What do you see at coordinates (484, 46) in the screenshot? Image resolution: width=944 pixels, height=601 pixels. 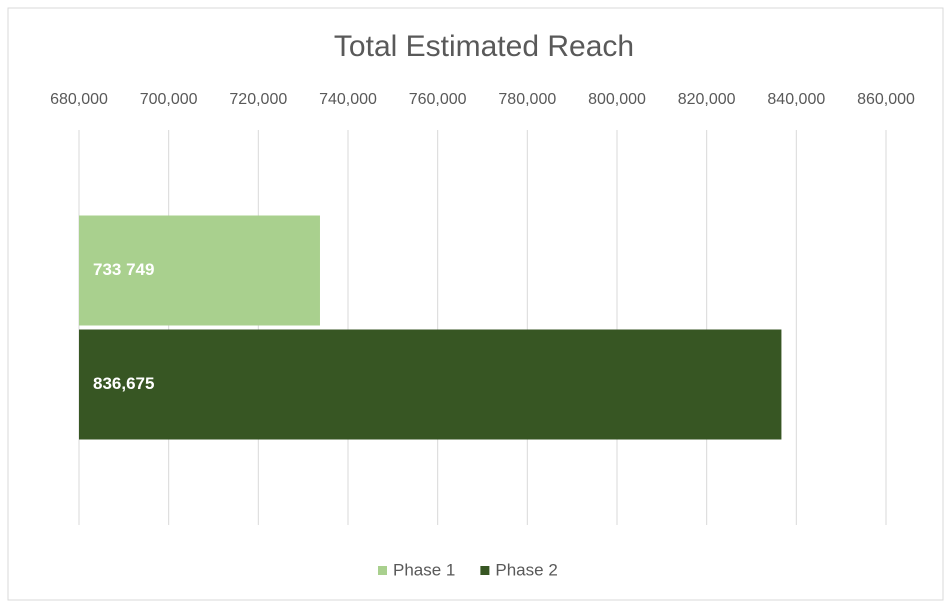 I see `chart-title: Total Estimated Reach` at bounding box center [484, 46].